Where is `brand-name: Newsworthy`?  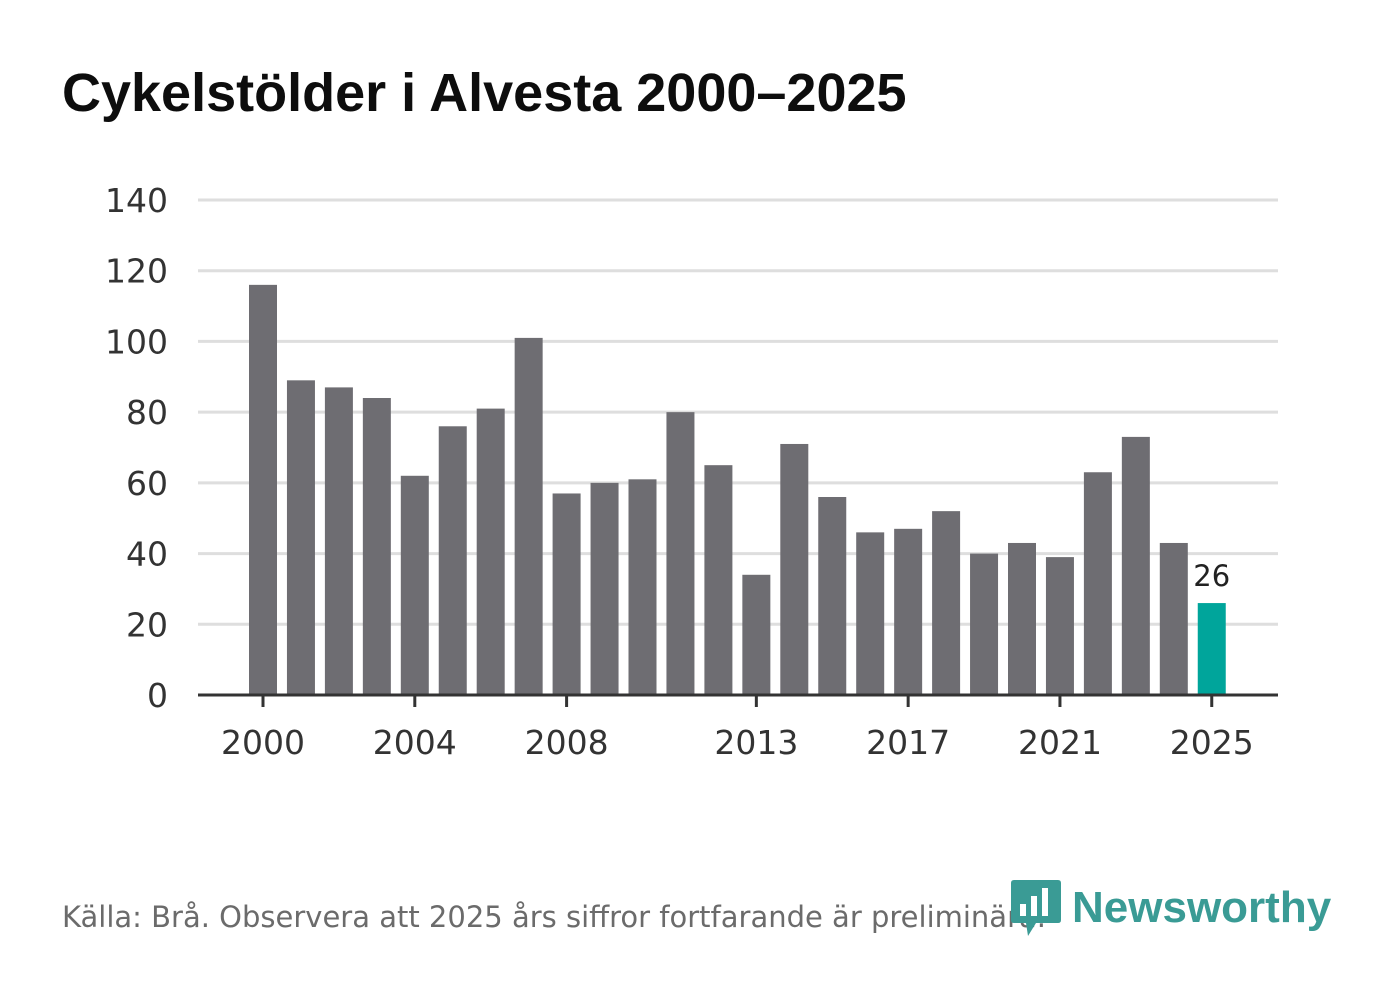 brand-name: Newsworthy is located at coordinates (1202, 907).